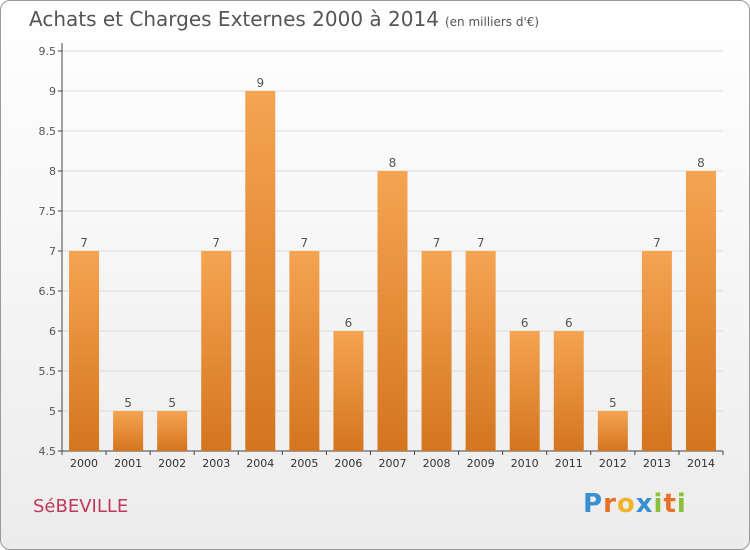 The width and height of the screenshot is (750, 550). What do you see at coordinates (348, 463) in the screenshot?
I see `x-tick-label: 2006` at bounding box center [348, 463].